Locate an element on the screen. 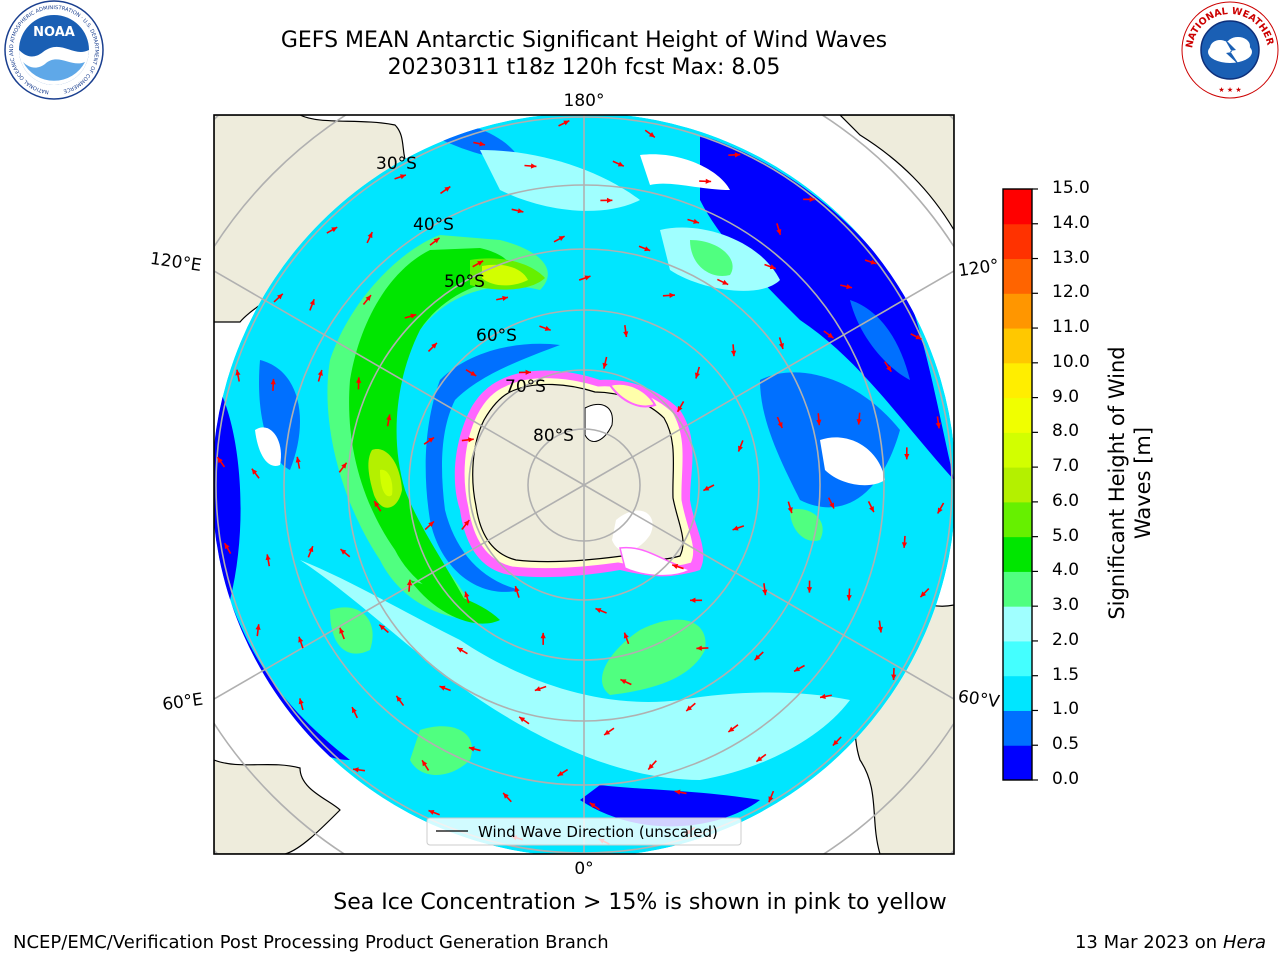 Image resolution: width=1280 pixels, height=960 pixels. colorbar-tick-label: 5.0 is located at coordinates (1066, 535).